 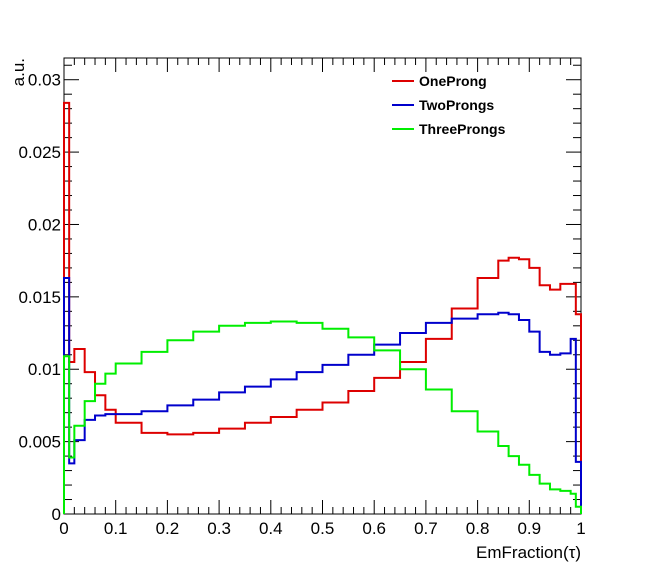 What do you see at coordinates (426, 528) in the screenshot?
I see `x-tick-label: 0.7` at bounding box center [426, 528].